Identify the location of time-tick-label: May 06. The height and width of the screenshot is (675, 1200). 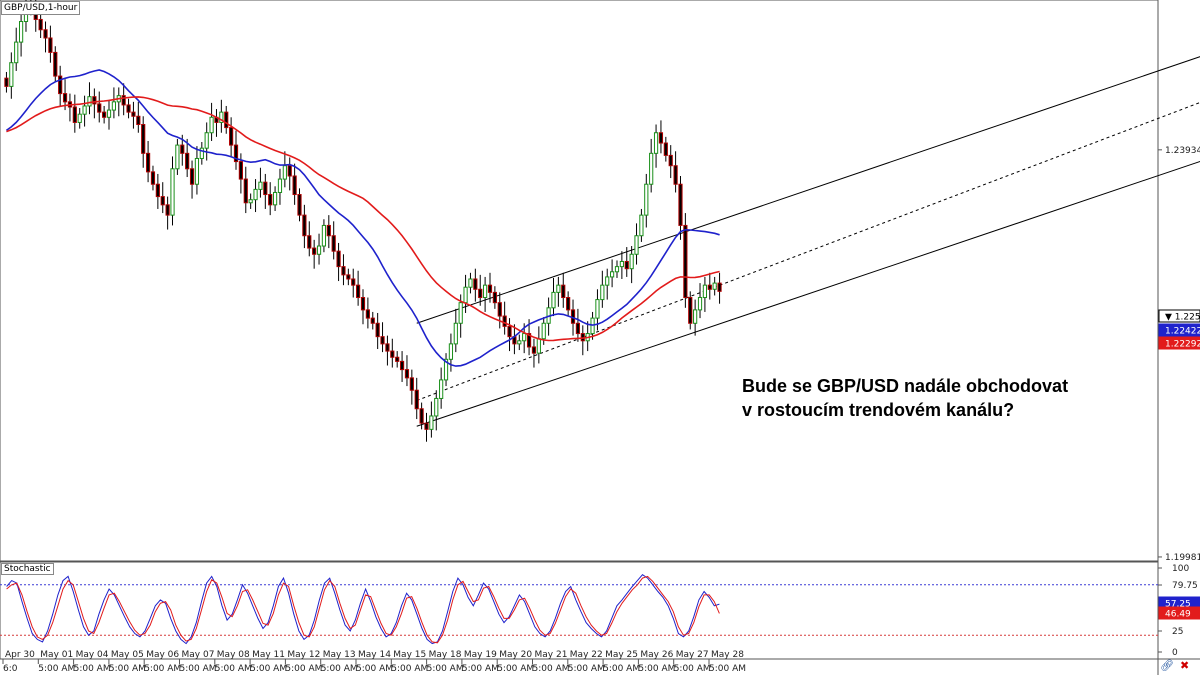
(162, 655).